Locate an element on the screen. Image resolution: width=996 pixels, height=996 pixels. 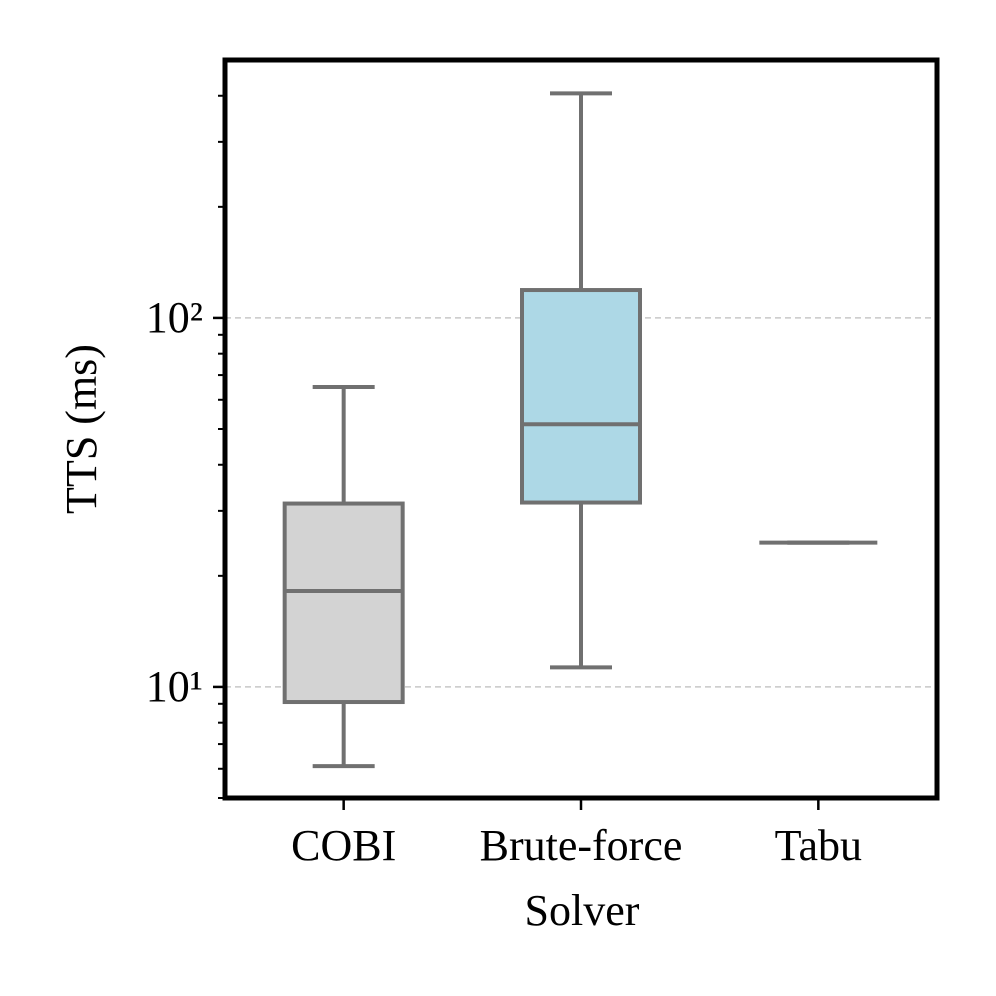
y-tick-label: 10² is located at coordinates (174, 317).